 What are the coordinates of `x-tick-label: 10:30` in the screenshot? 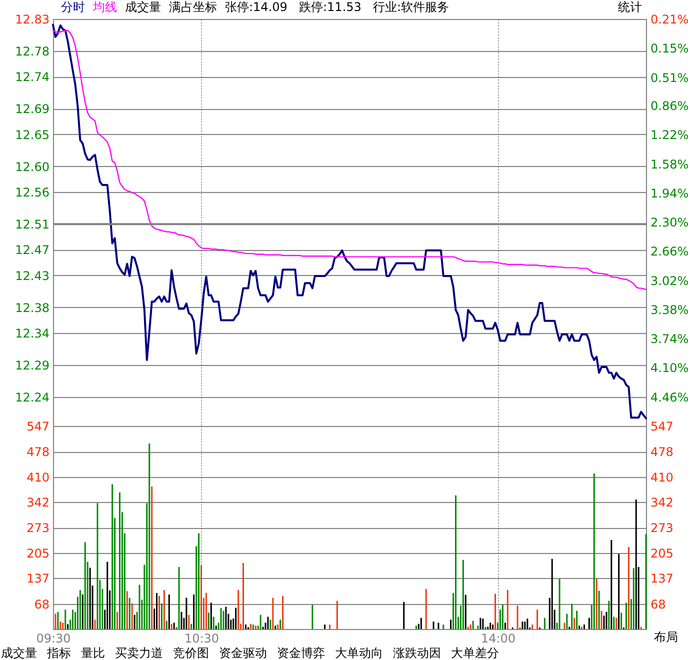 It's located at (202, 639).